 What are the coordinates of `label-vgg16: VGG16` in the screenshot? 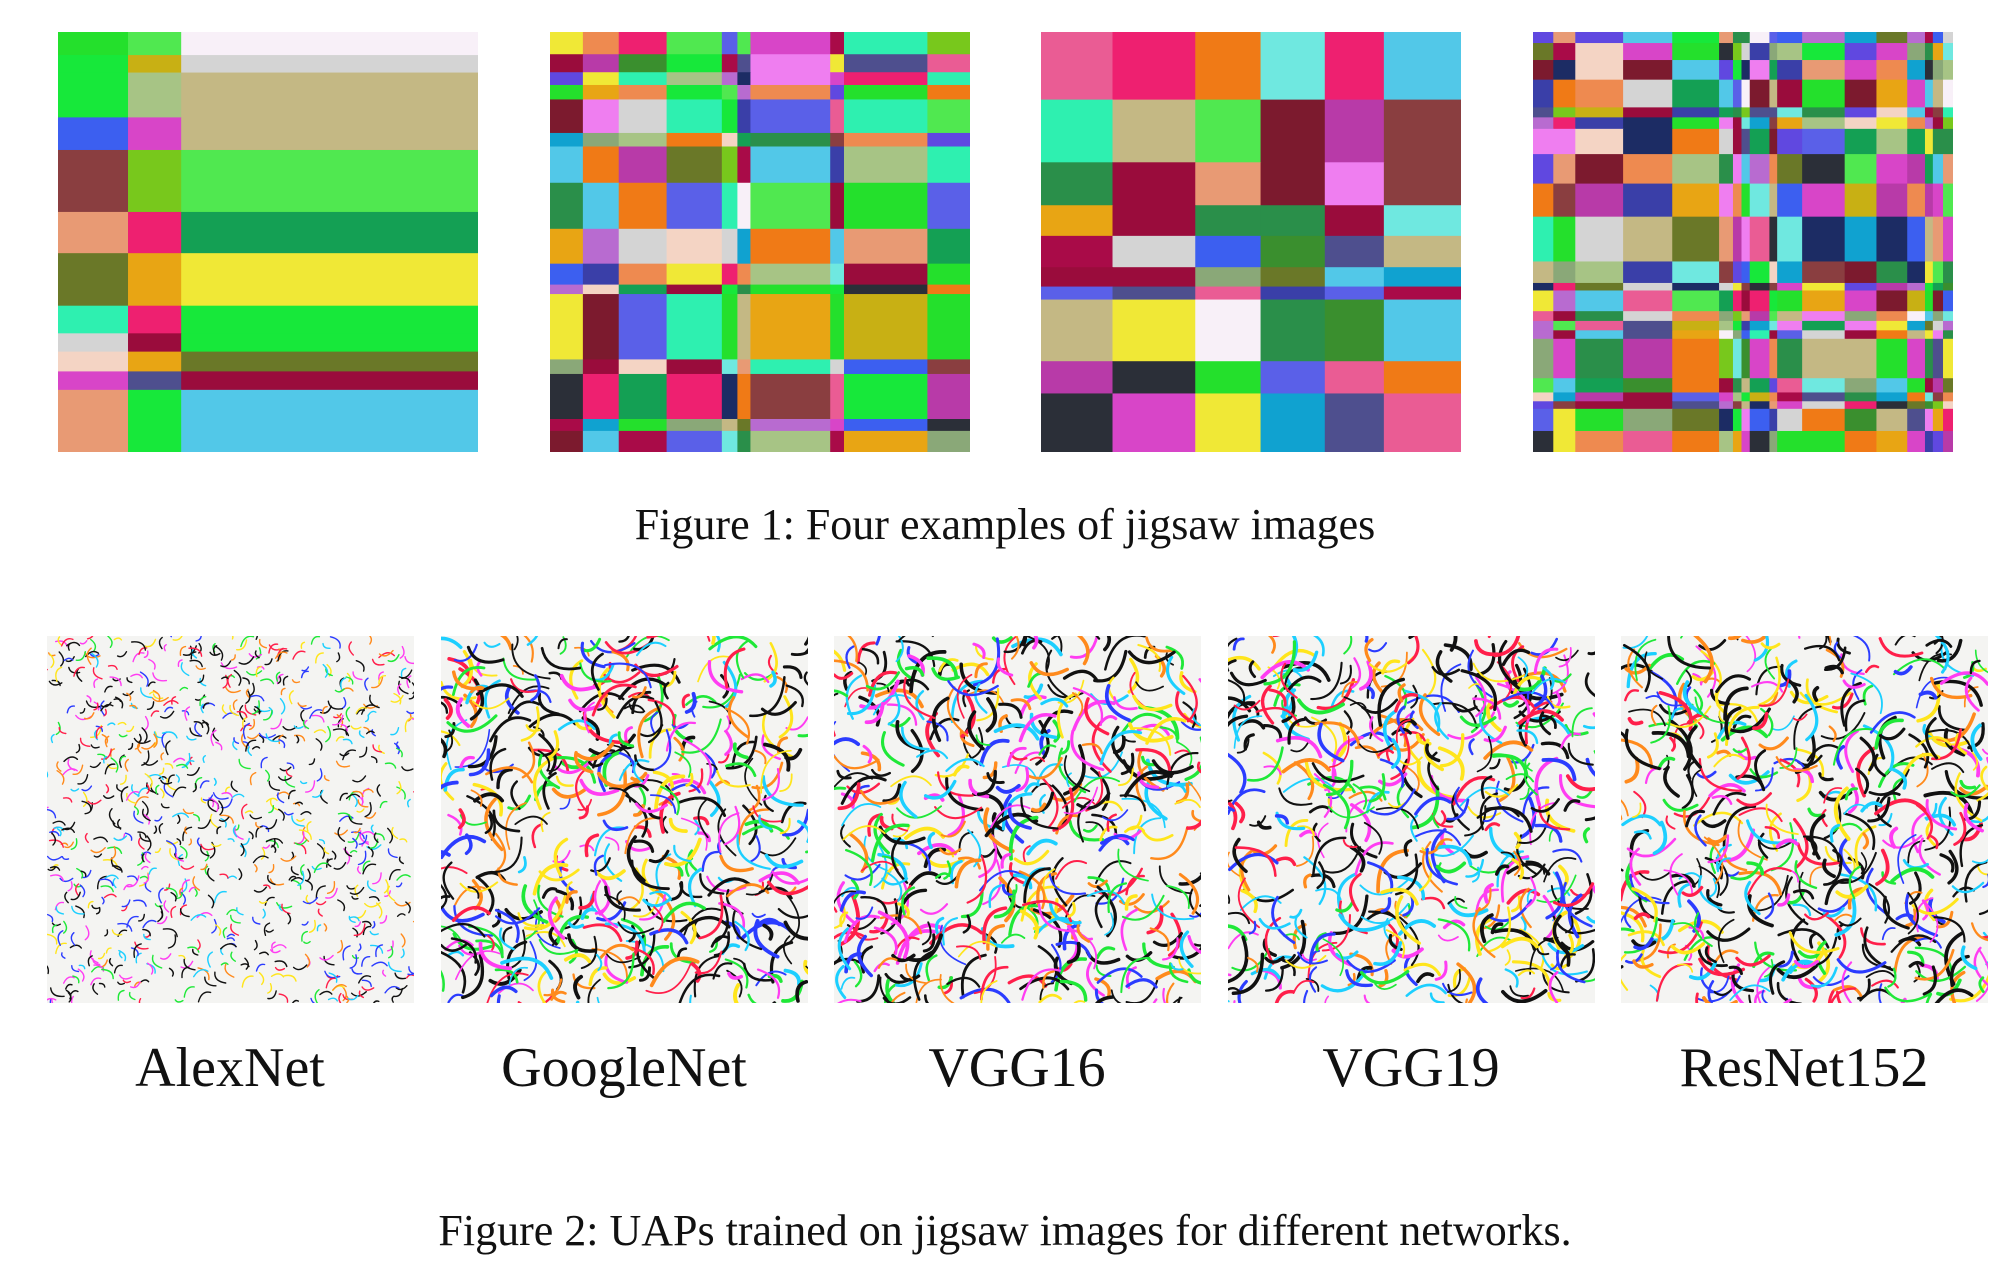 It's located at (1017, 1068).